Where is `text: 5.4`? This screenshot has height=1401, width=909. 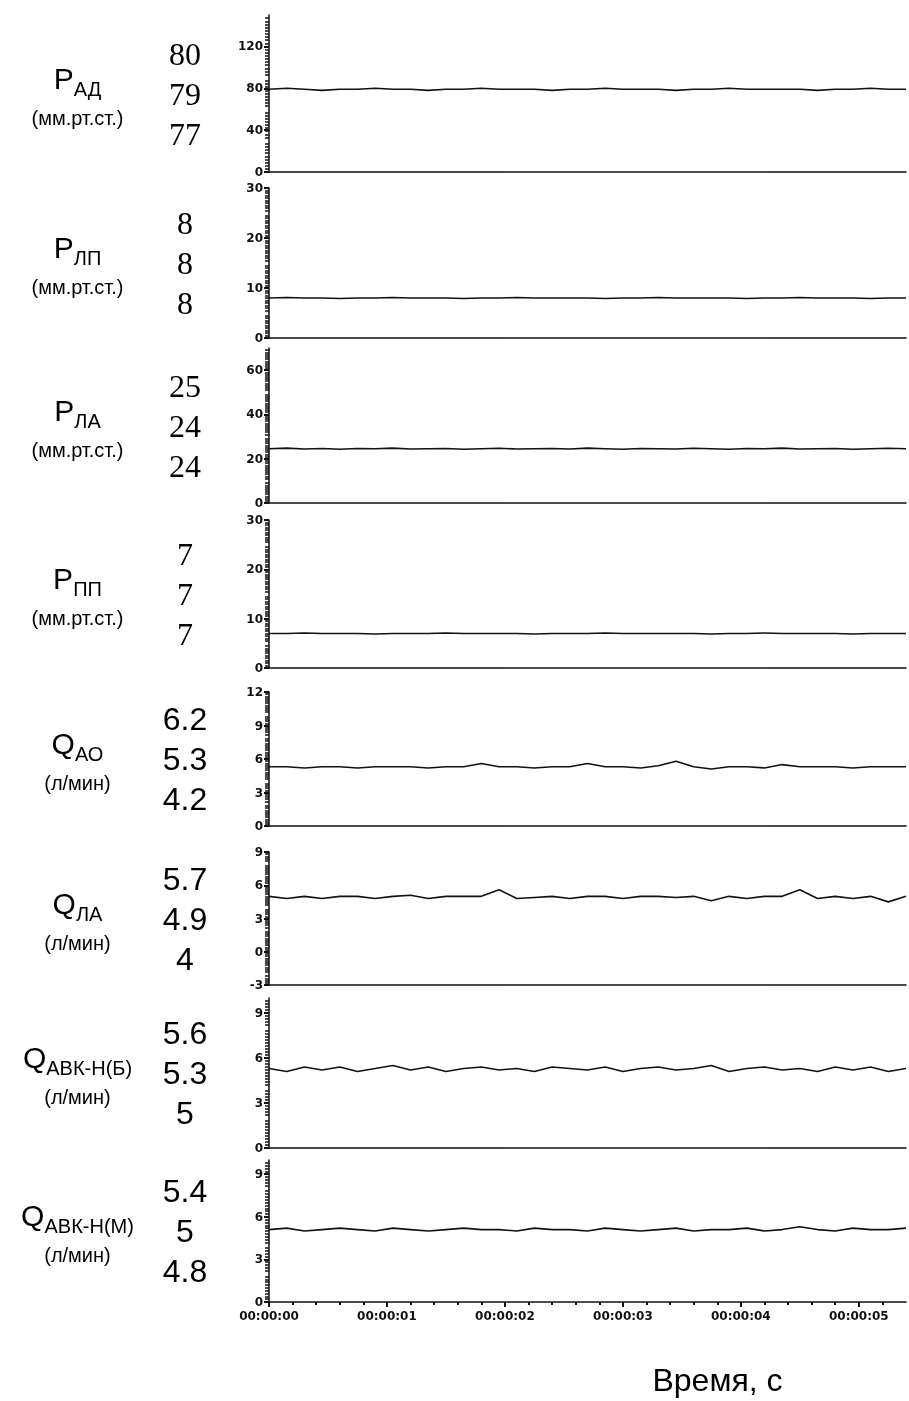 text: 5.4 is located at coordinates (185, 1191).